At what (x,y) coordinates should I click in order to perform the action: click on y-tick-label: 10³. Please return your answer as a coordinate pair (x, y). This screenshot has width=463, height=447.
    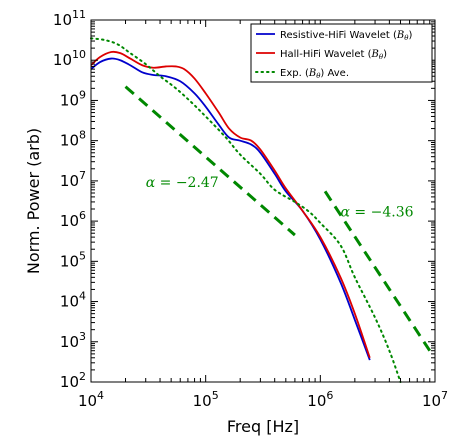
    Looking at the image, I should click on (73, 340).